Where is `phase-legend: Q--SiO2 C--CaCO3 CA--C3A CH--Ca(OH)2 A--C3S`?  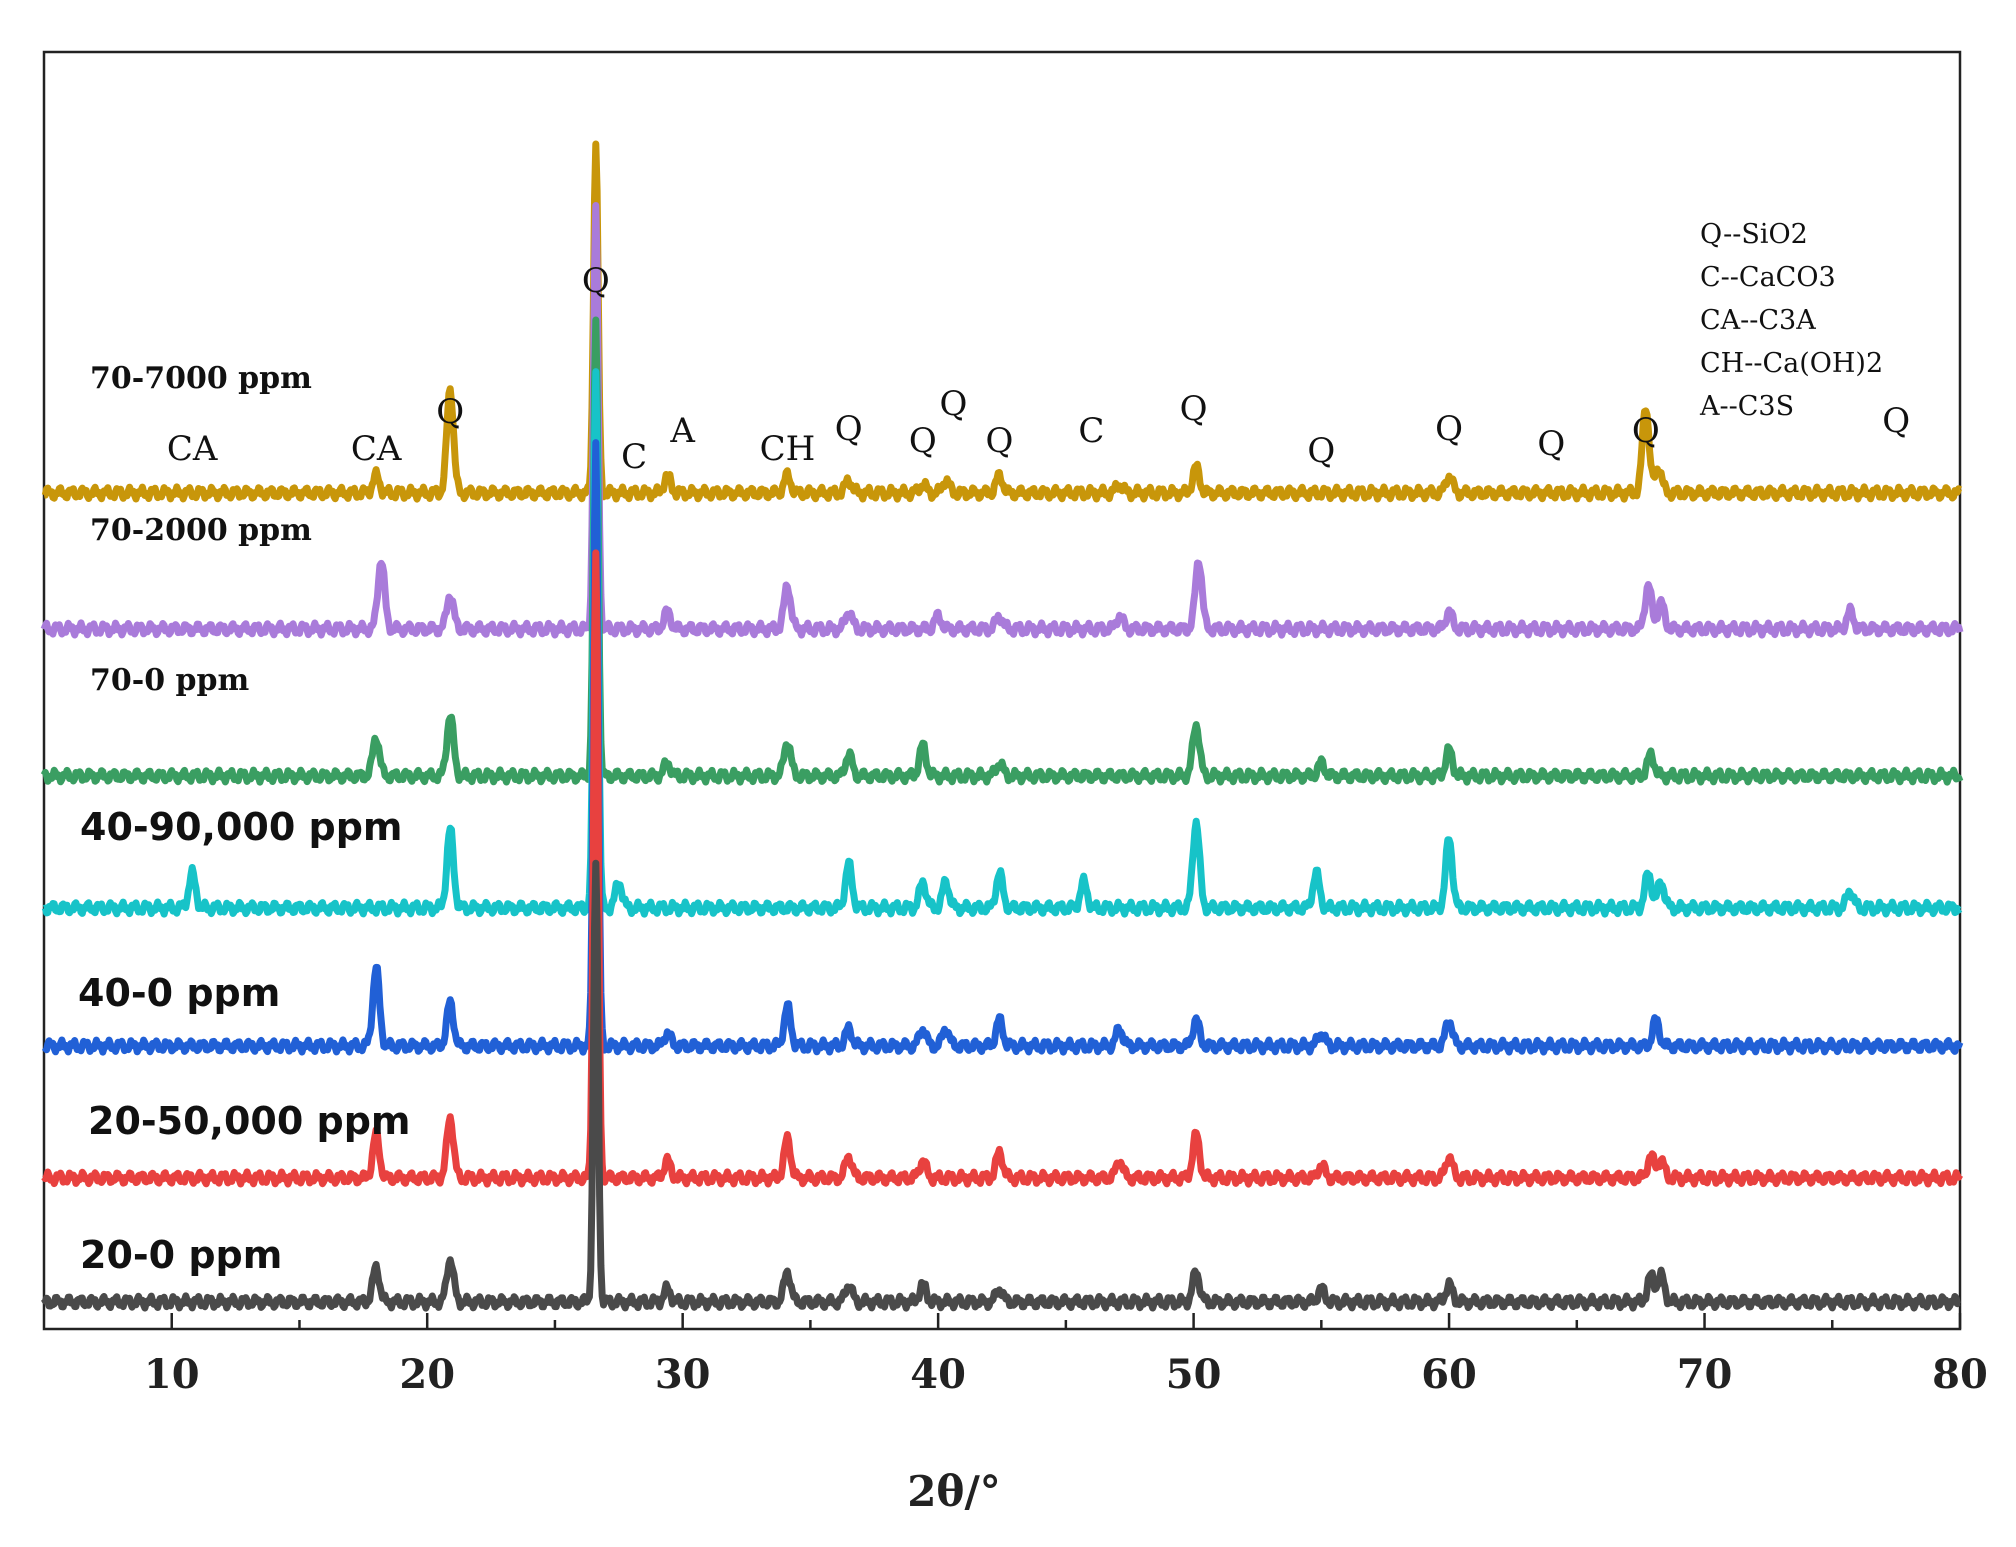 phase-legend: Q--SiO2 C--CaCO3 CA--C3A CH--Ca(OH)2 A--C3S is located at coordinates (1791, 320).